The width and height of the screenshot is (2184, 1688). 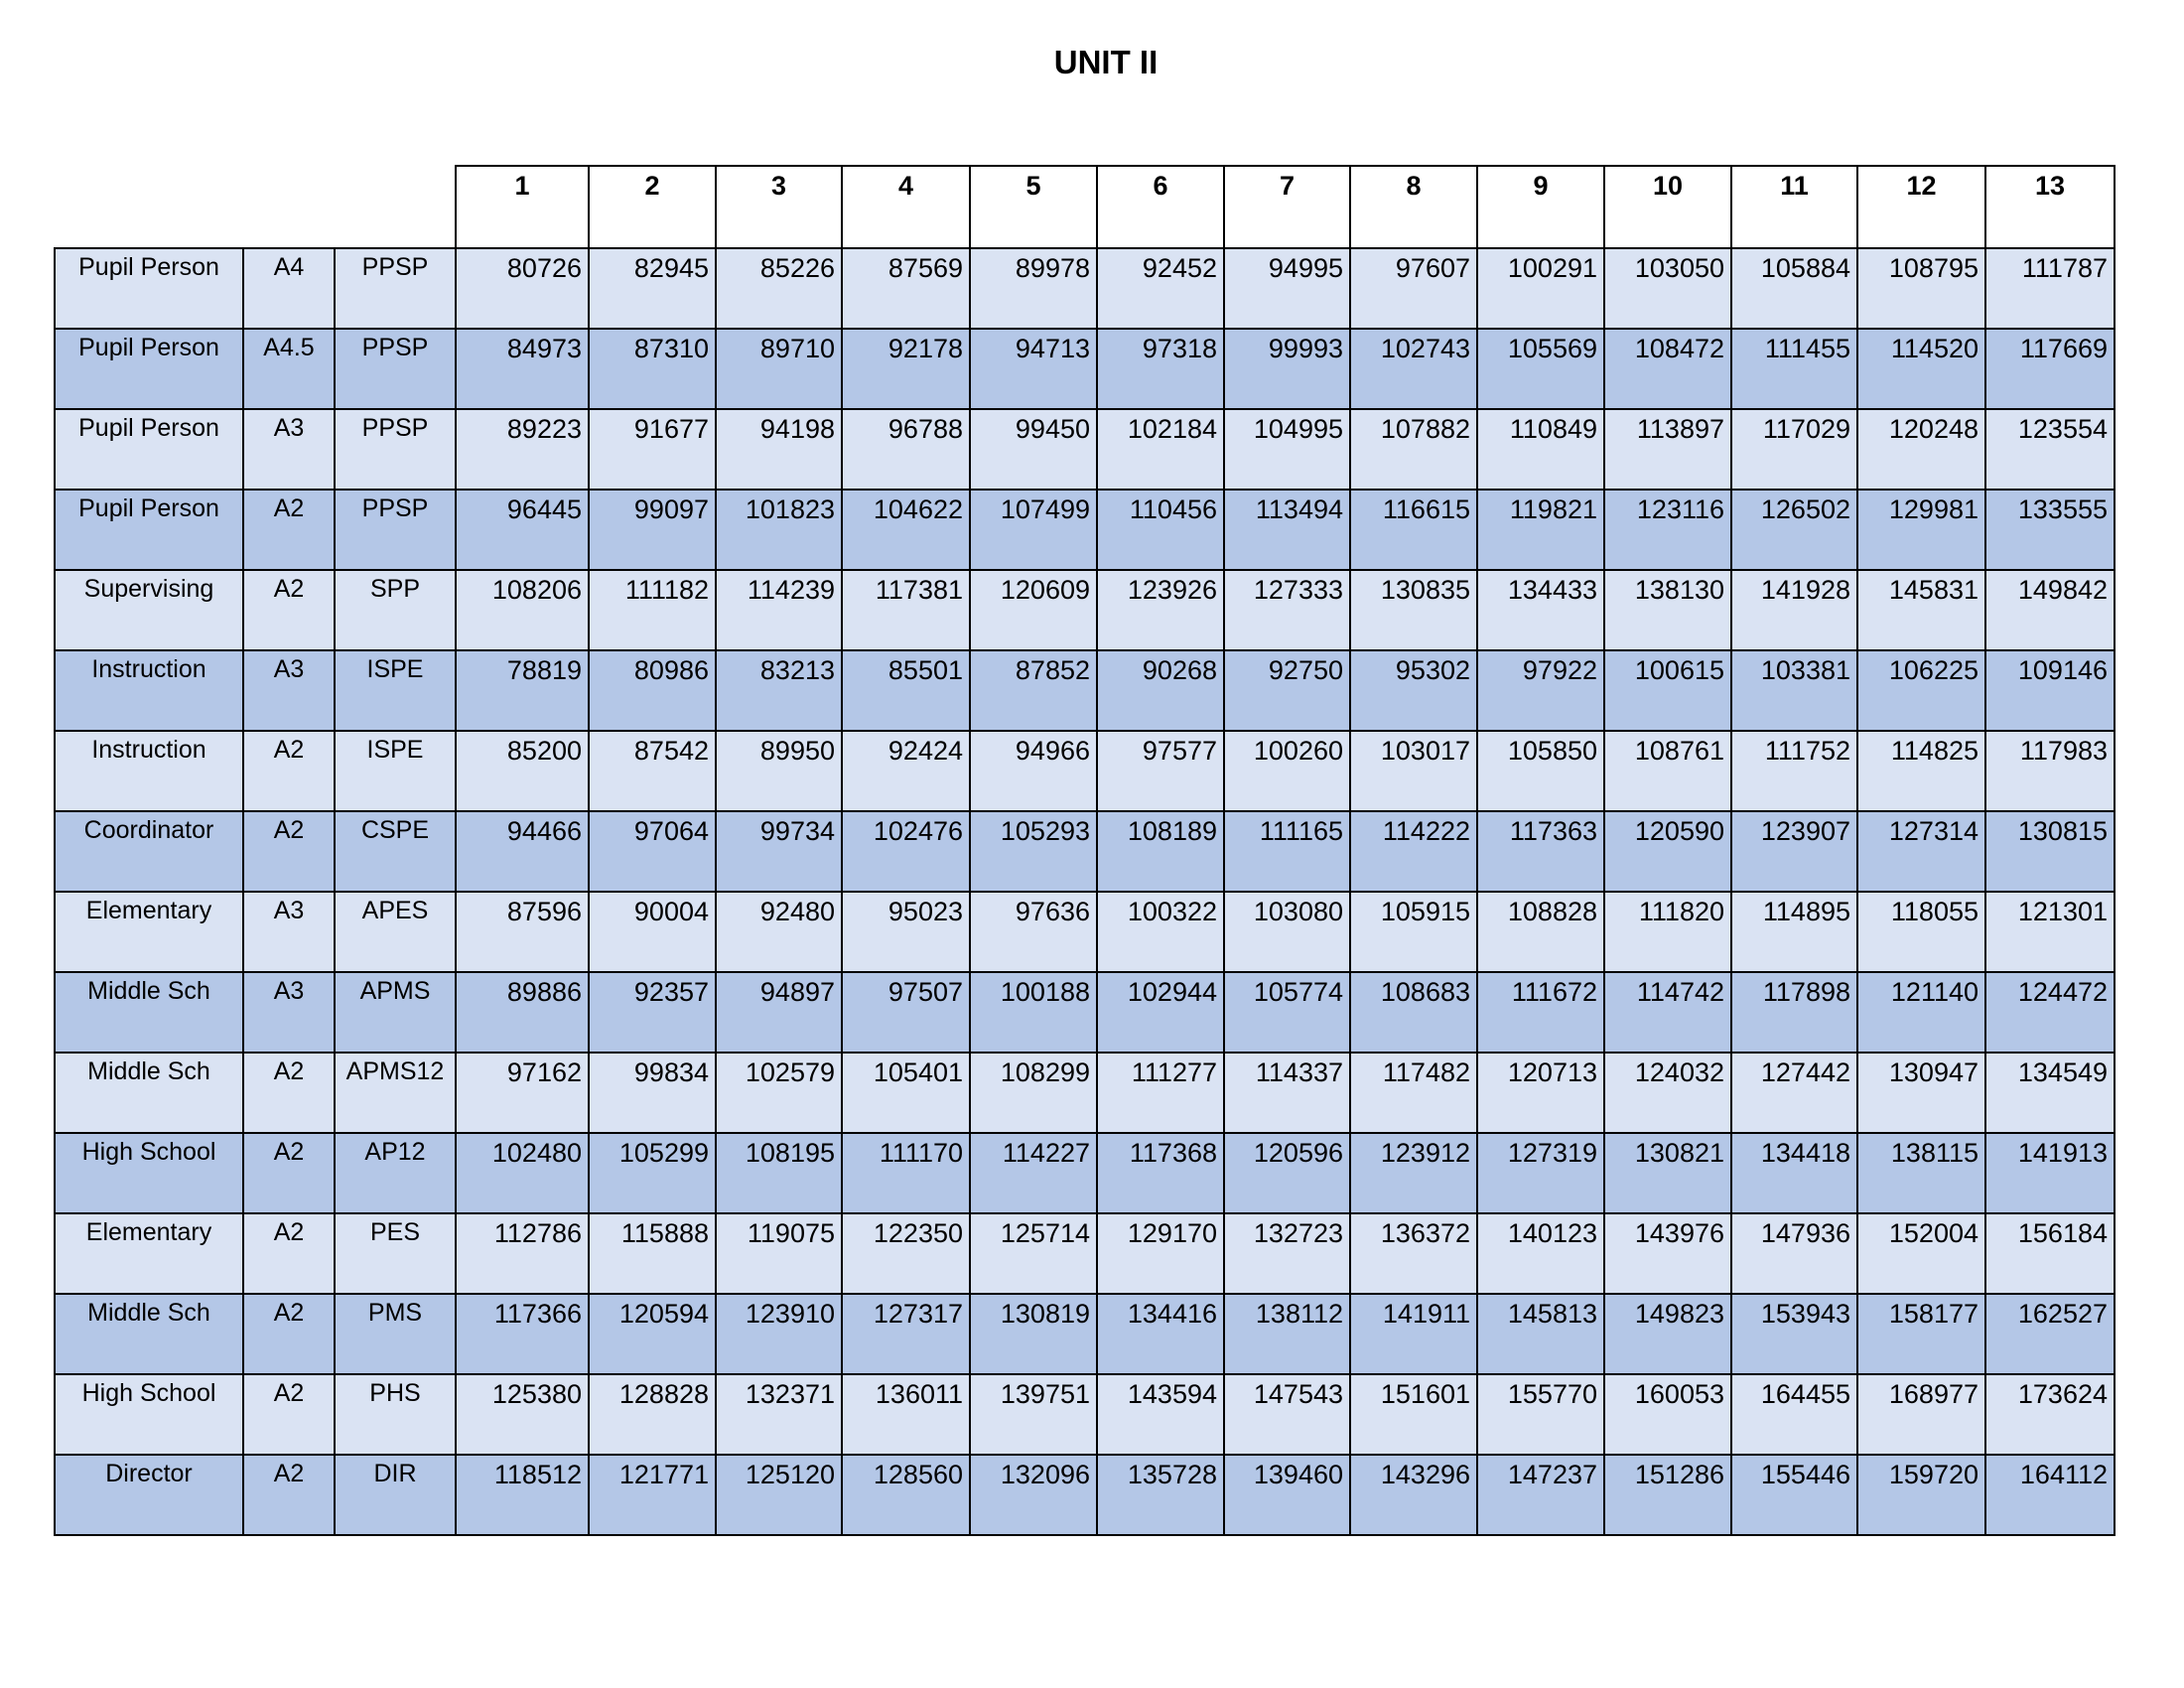 What do you see at coordinates (2050, 1012) in the screenshot?
I see `salary-cell: 124472` at bounding box center [2050, 1012].